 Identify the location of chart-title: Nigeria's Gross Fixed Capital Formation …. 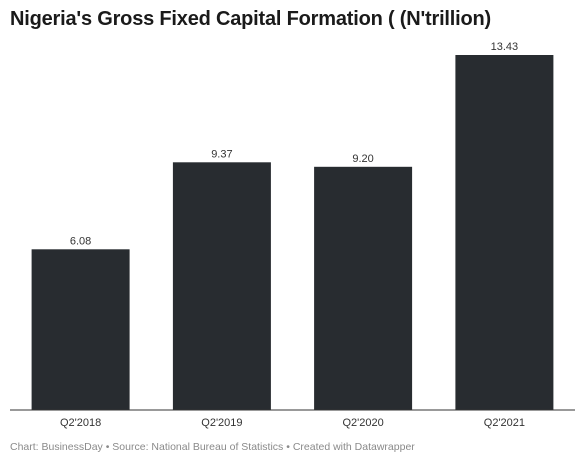
(250, 19).